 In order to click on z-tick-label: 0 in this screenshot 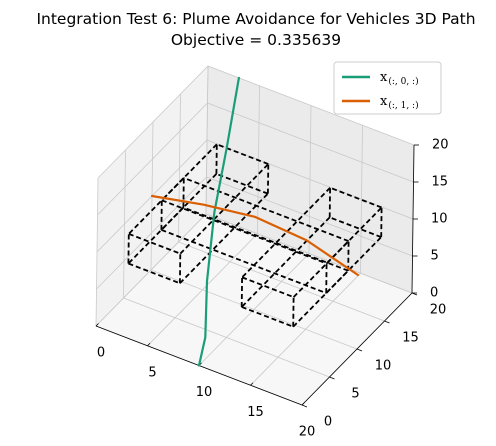, I will do `click(434, 293)`.